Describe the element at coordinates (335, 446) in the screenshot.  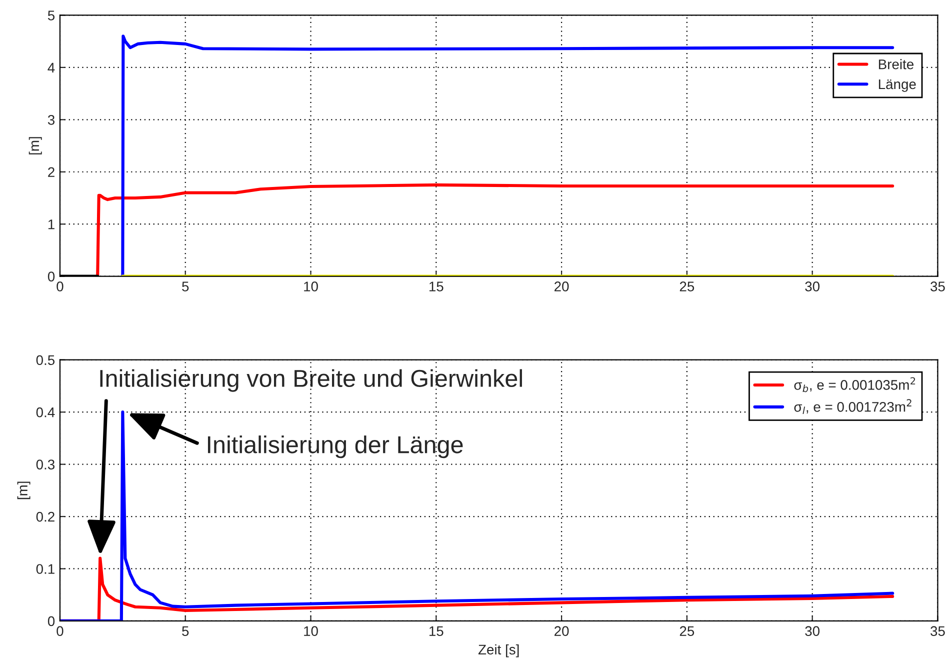
I see `annotation: Initialisierung der Länge` at that location.